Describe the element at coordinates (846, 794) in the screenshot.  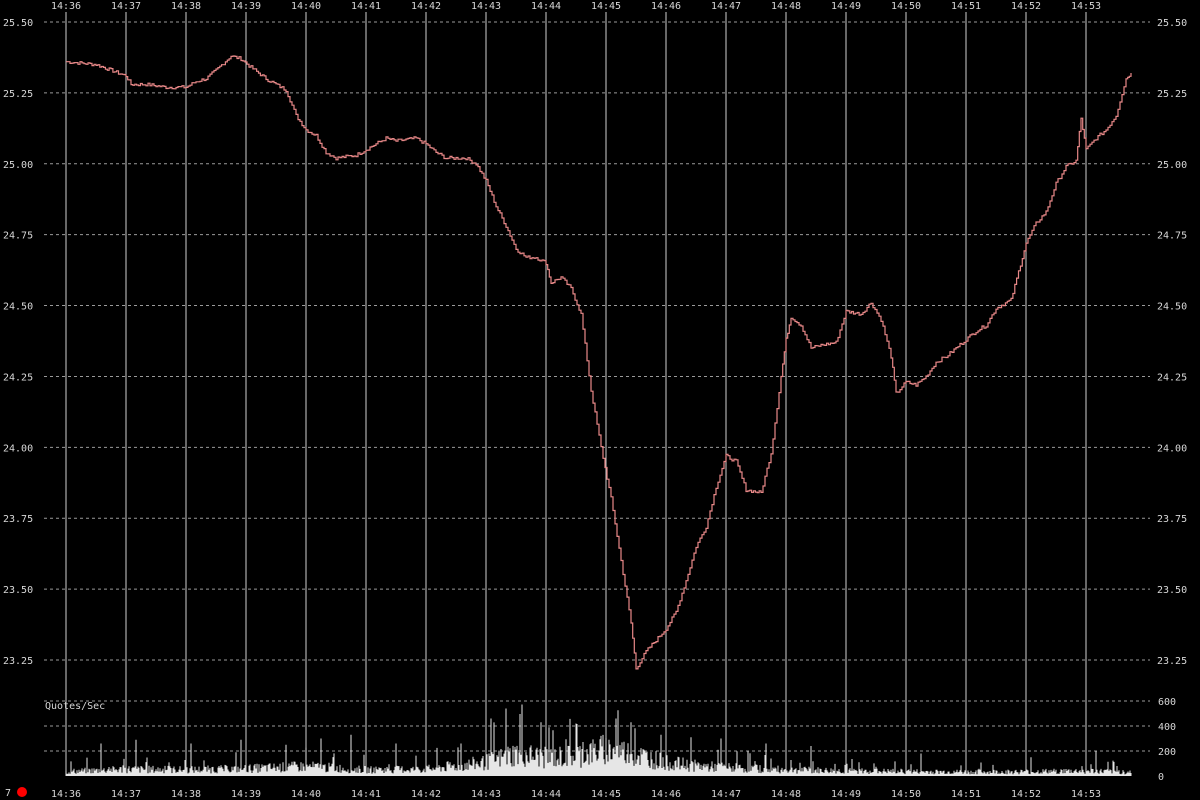
I see `x-tick-label-bottom: 14:49` at that location.